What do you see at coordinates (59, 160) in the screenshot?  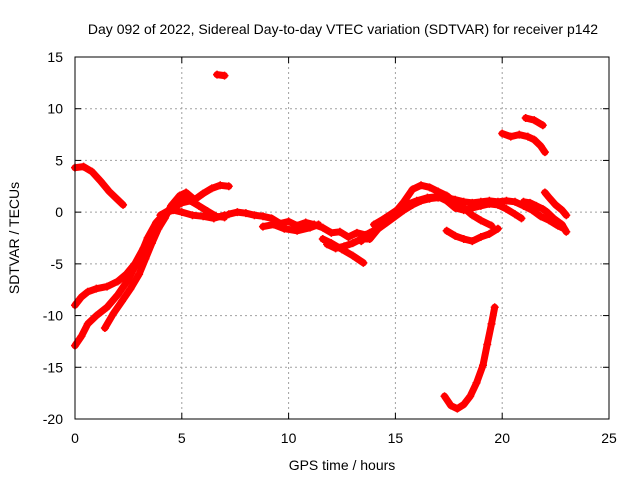 I see `y-tick-label: 5` at bounding box center [59, 160].